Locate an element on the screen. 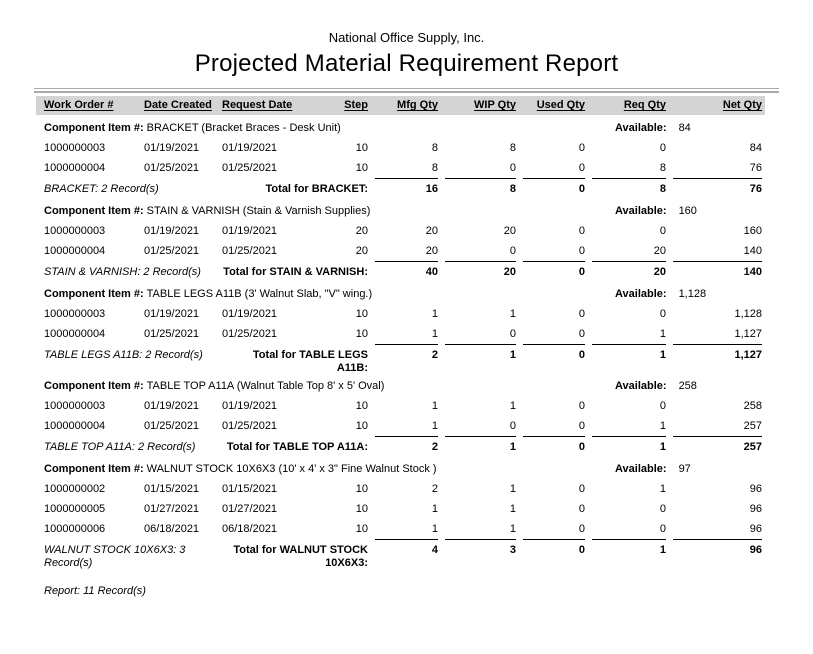 The height and width of the screenshot is (654, 813). title-divider is located at coordinates (406, 90).